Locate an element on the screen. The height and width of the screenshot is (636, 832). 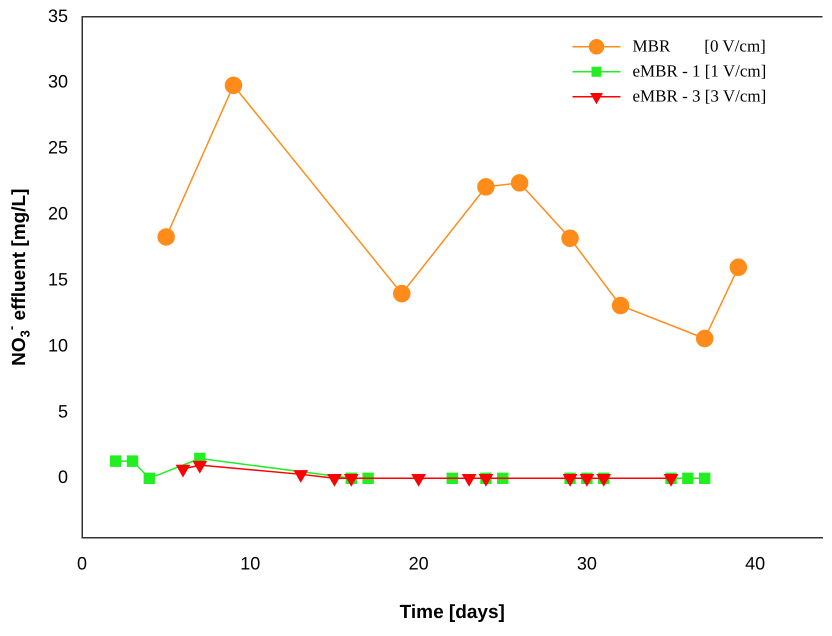
x-tick-label: 10 is located at coordinates (250, 563).